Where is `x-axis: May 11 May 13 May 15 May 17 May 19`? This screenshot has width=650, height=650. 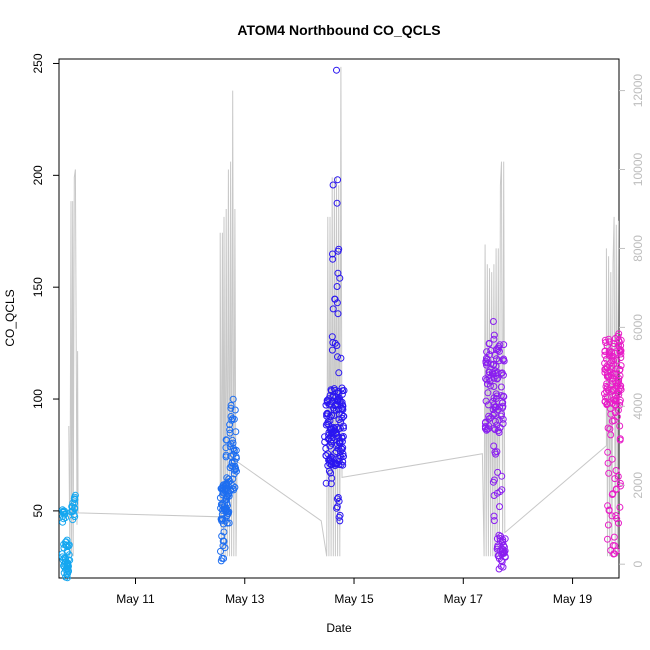
x-axis: May 11 May 13 May 15 May 17 May 19 is located at coordinates (354, 592).